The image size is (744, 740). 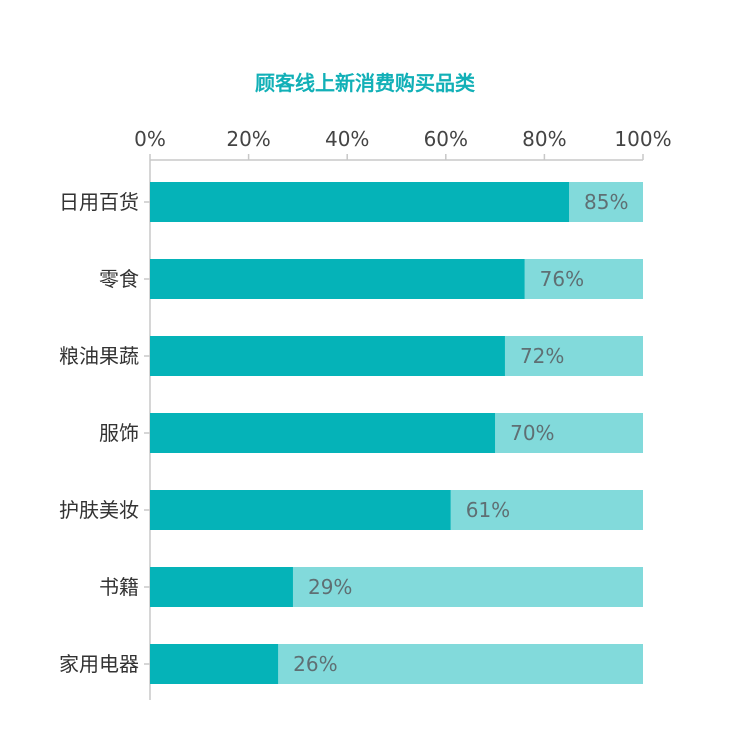 What do you see at coordinates (150, 139) in the screenshot?
I see `x-tick-label: 0%` at bounding box center [150, 139].